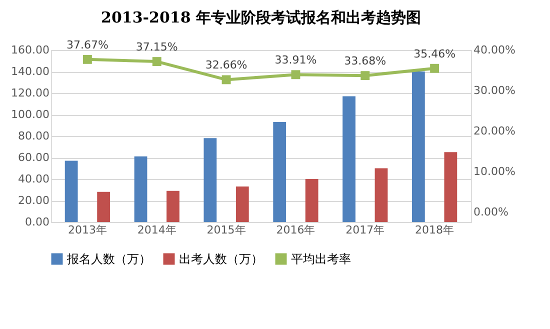 This screenshot has height=329, width=550. What do you see at coordinates (226, 65) in the screenshot?
I see `data-label: 32.66%` at bounding box center [226, 65].